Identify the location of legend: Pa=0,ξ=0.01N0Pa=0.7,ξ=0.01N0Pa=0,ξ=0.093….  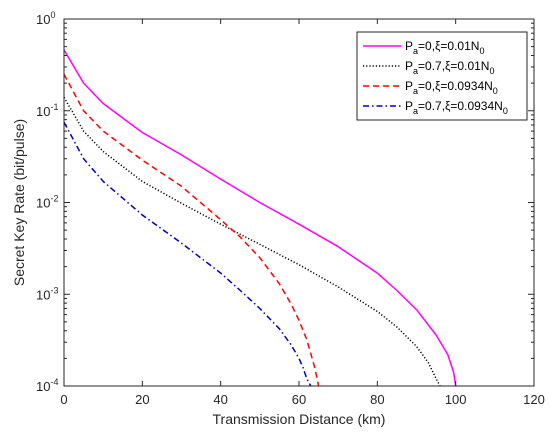
(442, 76).